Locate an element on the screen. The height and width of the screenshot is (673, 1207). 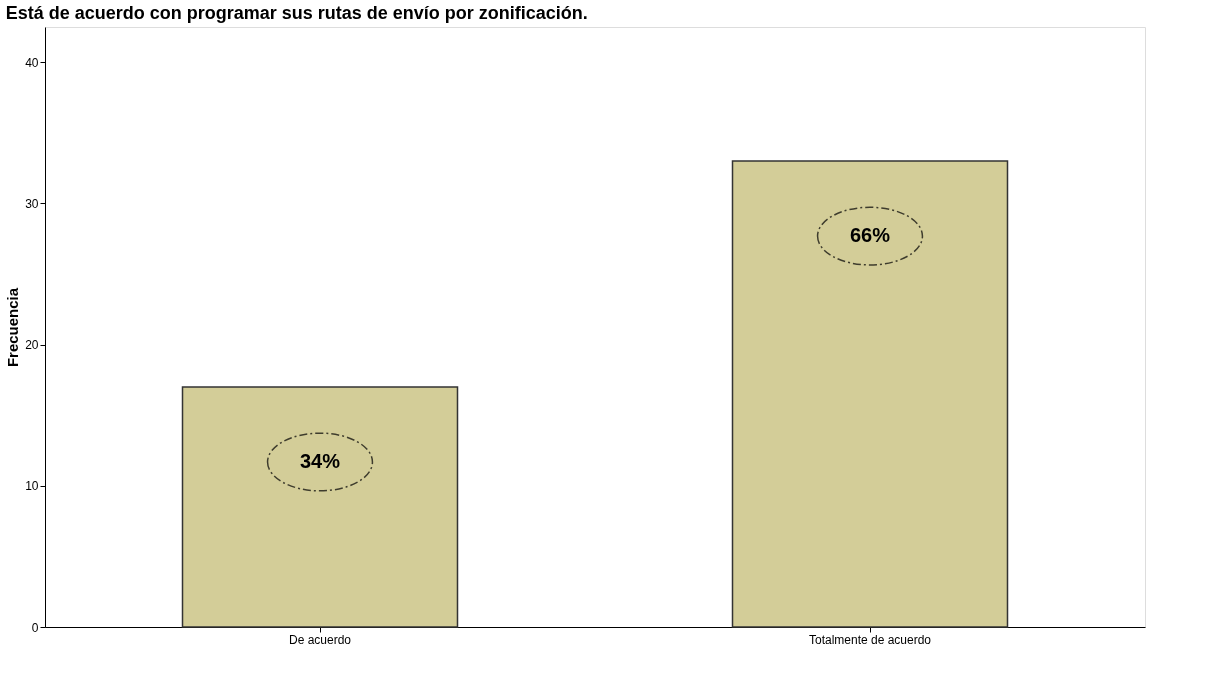
annotation: 34% is located at coordinates (320, 461).